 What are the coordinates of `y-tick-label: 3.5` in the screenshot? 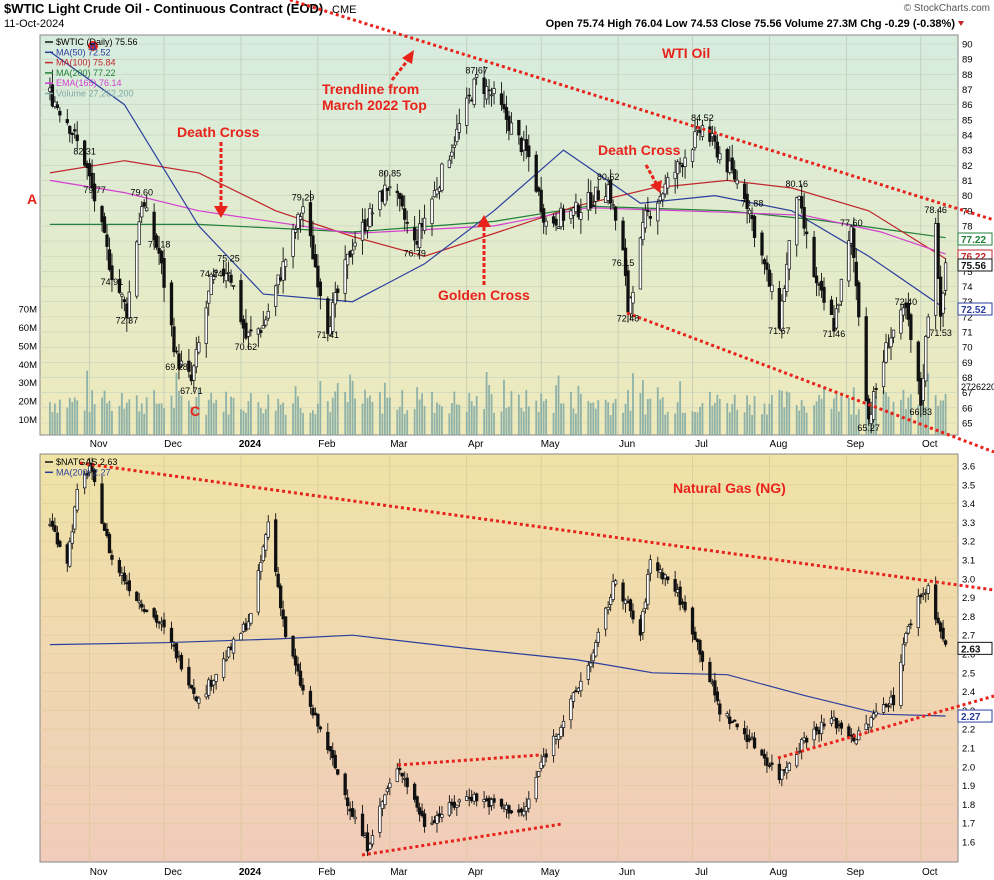 It's located at (968, 485).